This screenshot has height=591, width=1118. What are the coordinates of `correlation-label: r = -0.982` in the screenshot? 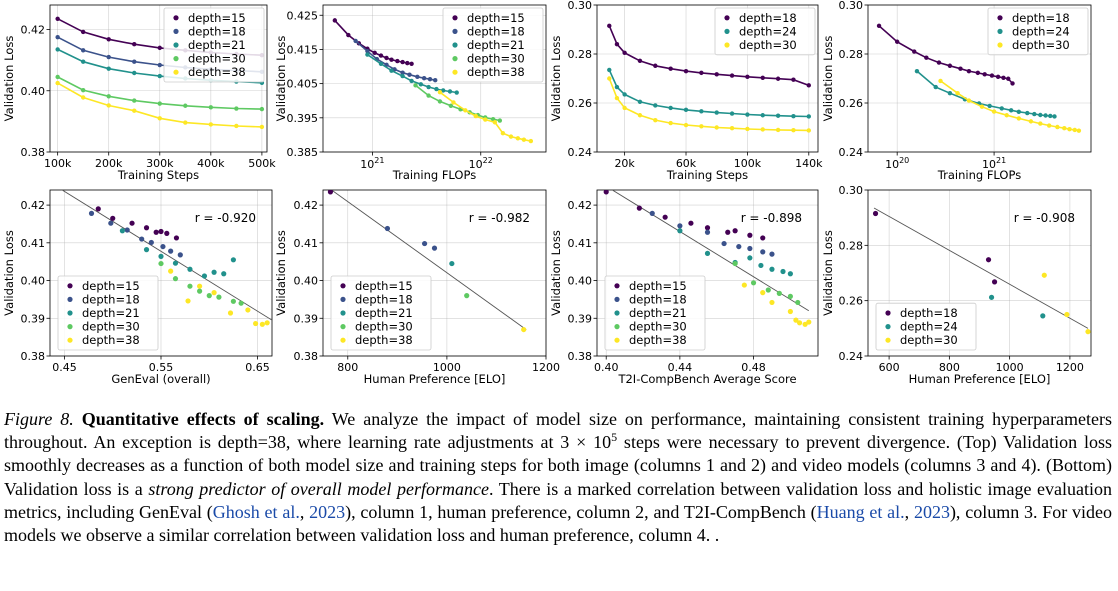 It's located at (499, 218).